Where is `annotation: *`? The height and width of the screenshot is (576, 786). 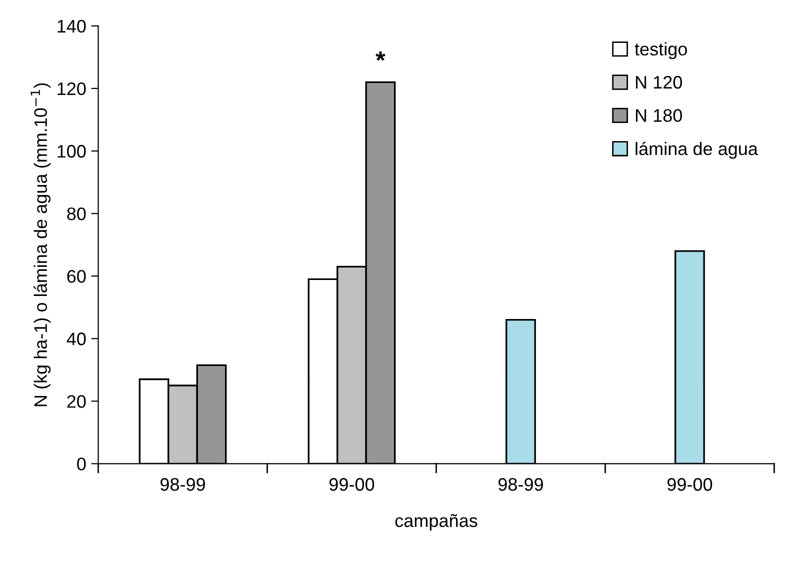
annotation: * is located at coordinates (381, 56).